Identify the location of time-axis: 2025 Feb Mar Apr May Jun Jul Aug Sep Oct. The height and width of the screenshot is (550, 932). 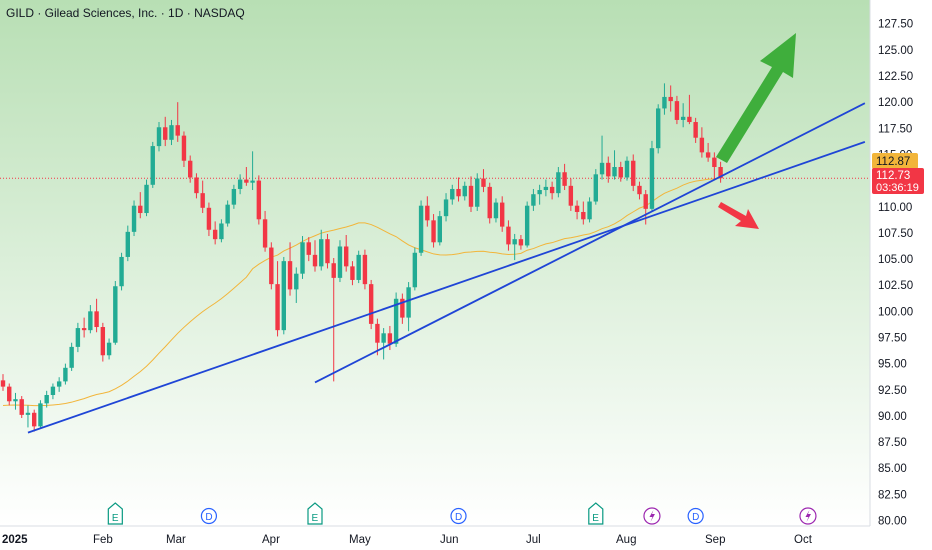
(407, 540).